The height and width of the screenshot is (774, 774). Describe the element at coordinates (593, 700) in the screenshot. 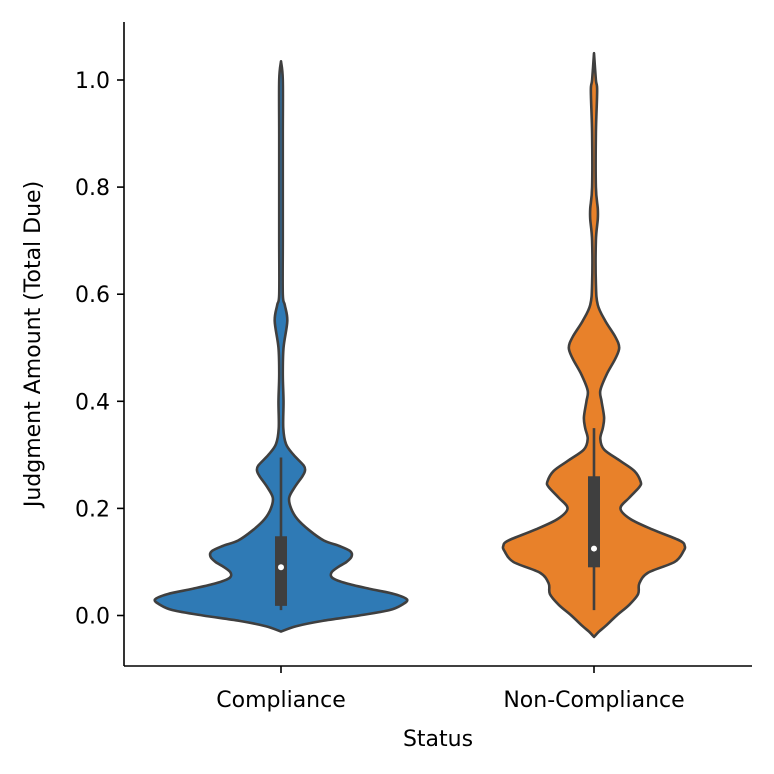

I see `x-tick-label: Non-Compliance` at that location.